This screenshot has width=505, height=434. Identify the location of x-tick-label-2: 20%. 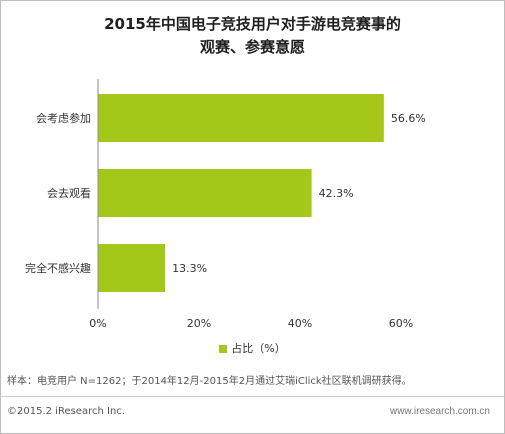
(199, 323).